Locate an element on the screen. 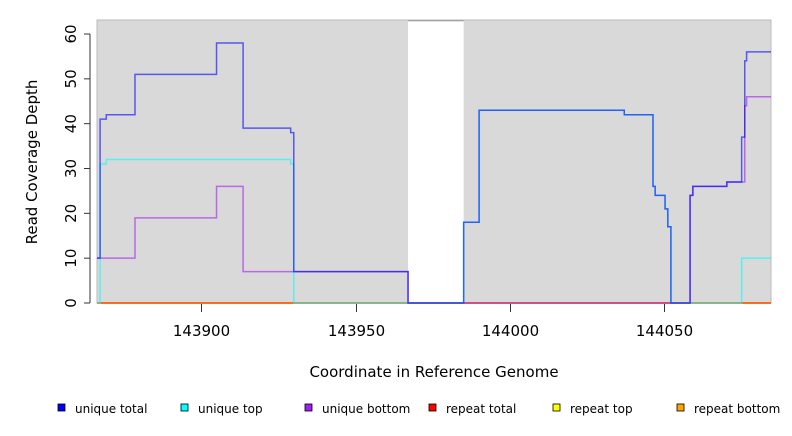 The image size is (792, 436). y-tick-label: 60 is located at coordinates (71, 33).